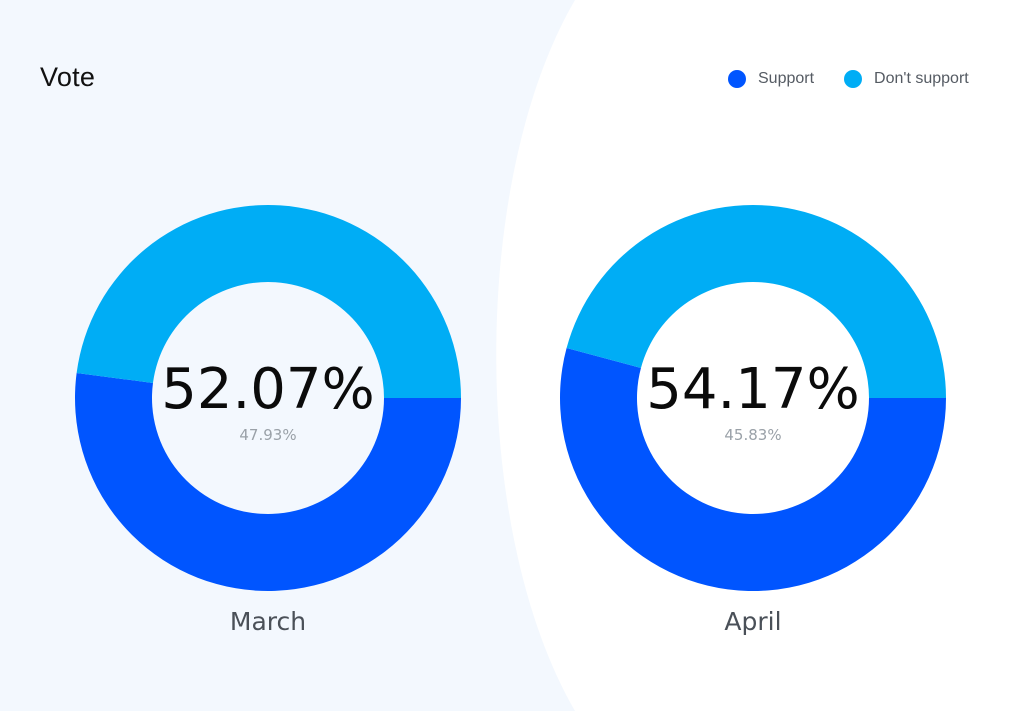 The height and width of the screenshot is (711, 1024). I want to click on legend-label-dont-support: Don't support, so click(921, 78).